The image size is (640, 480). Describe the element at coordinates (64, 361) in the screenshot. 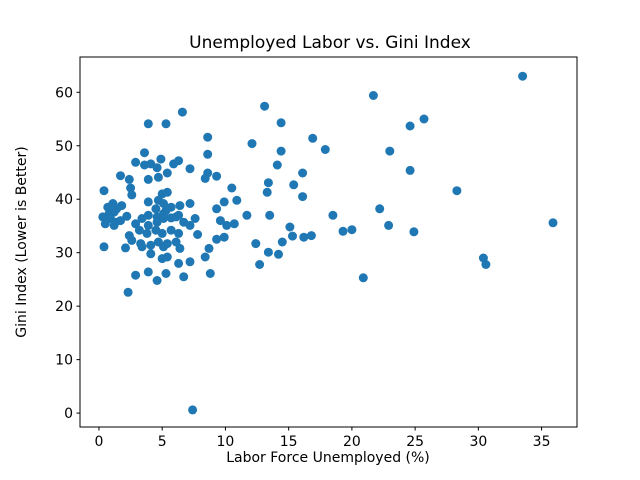

I see `y-tick-label: 10` at that location.